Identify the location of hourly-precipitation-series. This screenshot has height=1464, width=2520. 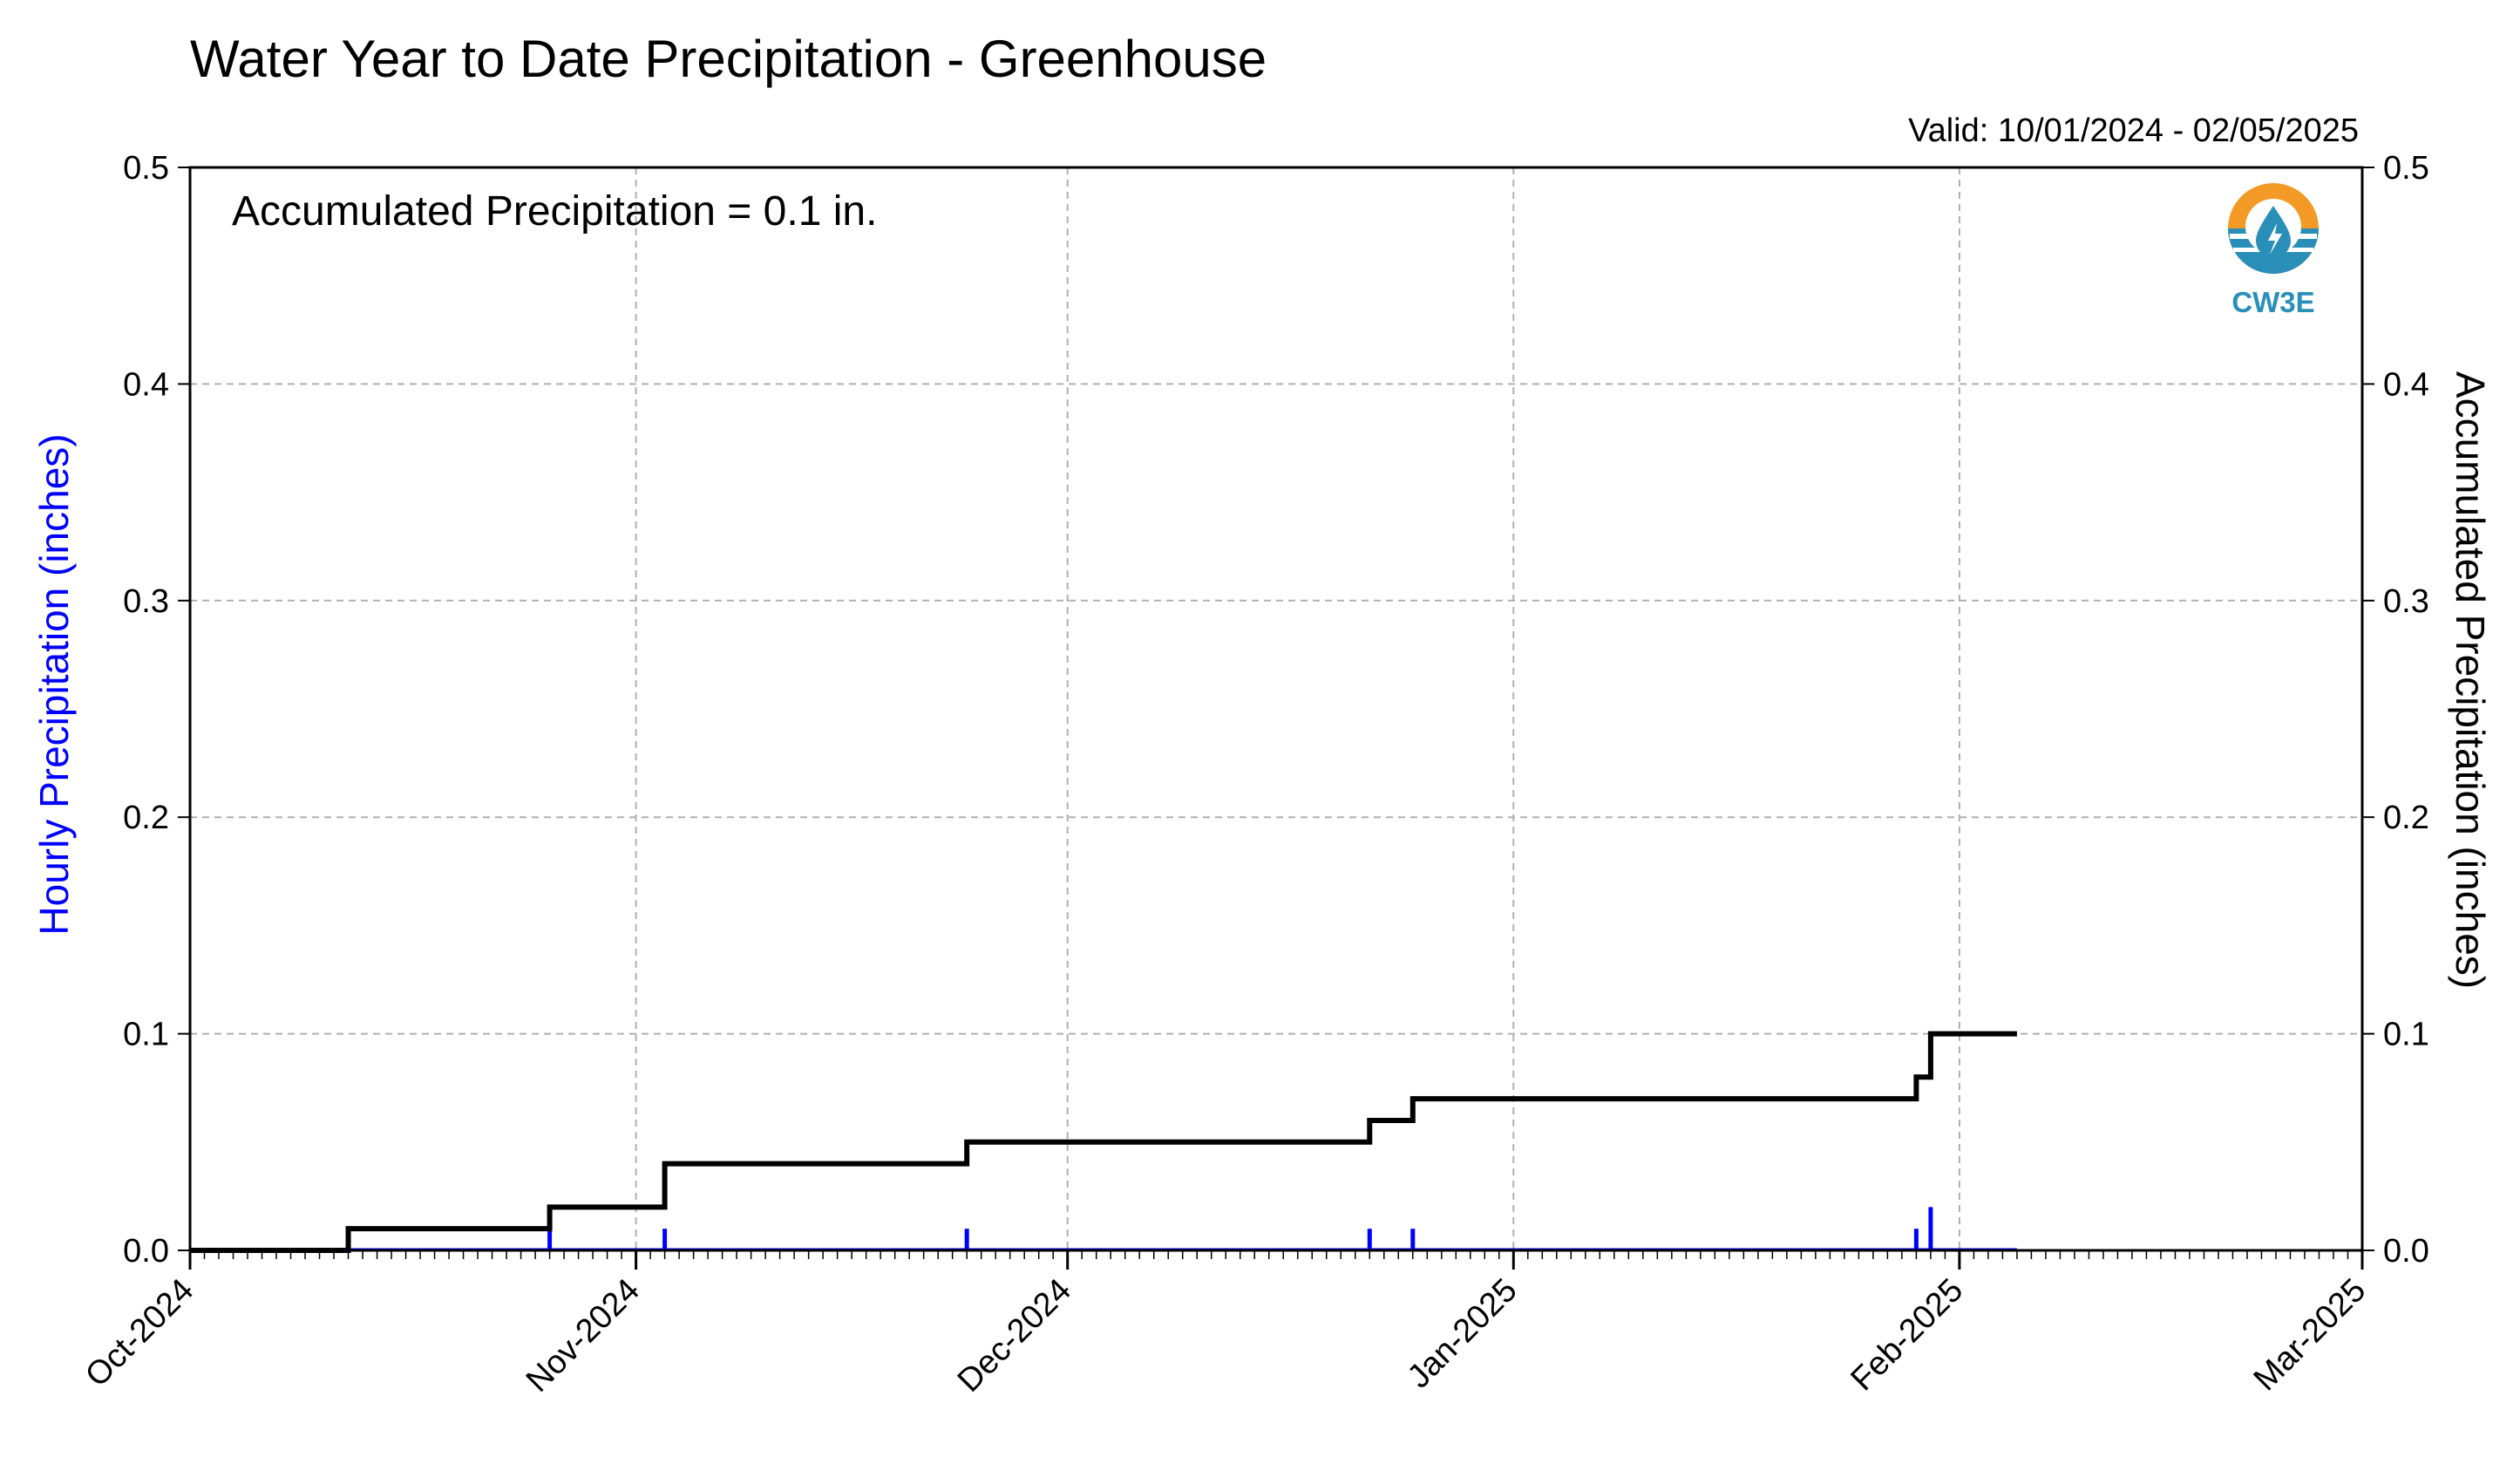
(1182, 1229).